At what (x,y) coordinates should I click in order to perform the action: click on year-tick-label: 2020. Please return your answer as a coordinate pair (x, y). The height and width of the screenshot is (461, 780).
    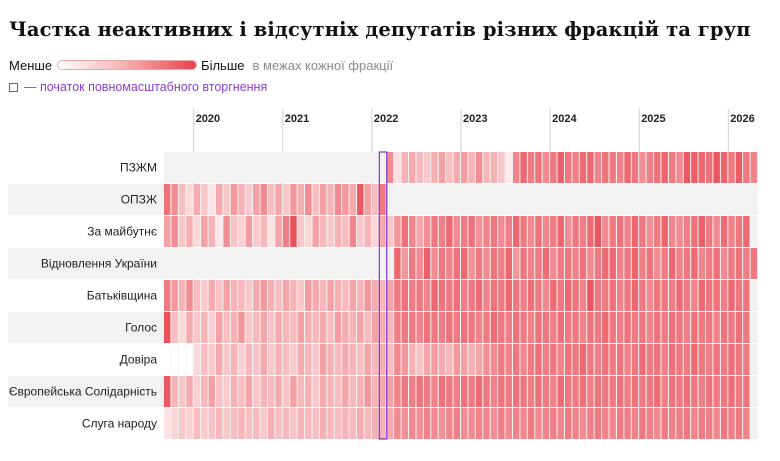
    Looking at the image, I should click on (208, 119).